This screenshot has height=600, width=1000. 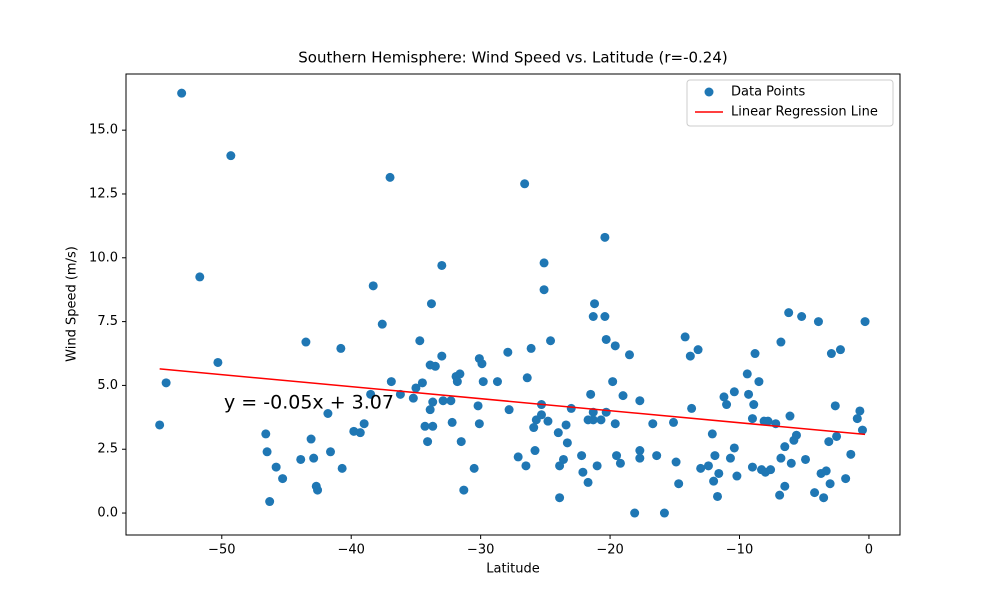 I want to click on x-tick-label: −20, so click(x=609, y=550).